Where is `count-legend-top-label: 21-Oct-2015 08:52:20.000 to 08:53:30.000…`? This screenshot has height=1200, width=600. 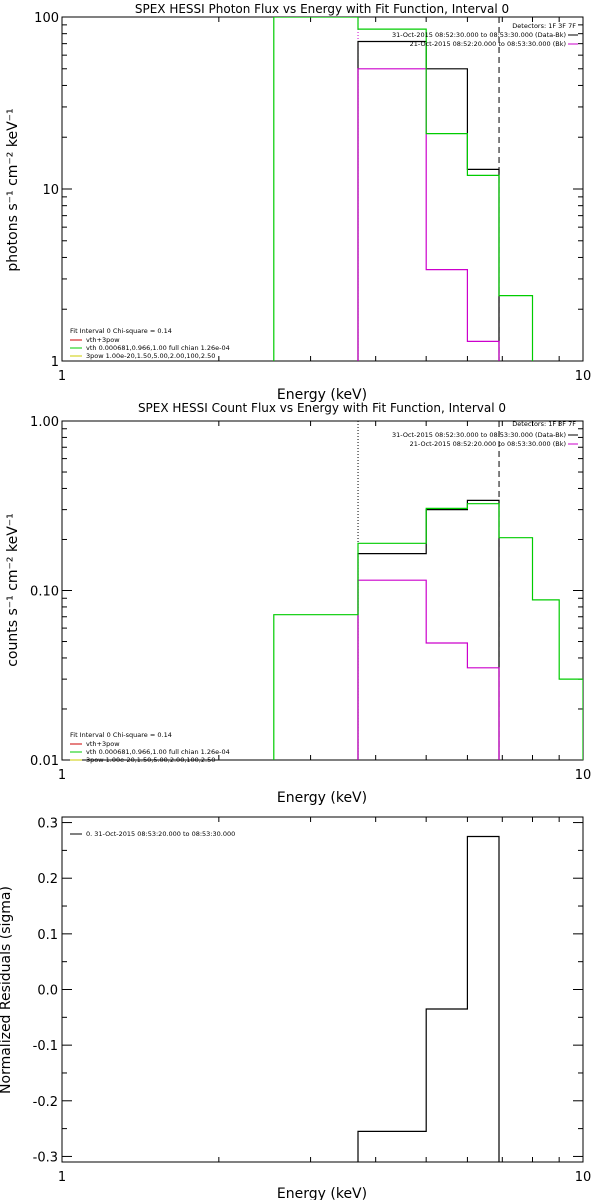
count-legend-top-label: 21-Oct-2015 08:52:20.000 to 08:53:30.000… is located at coordinates (488, 444).